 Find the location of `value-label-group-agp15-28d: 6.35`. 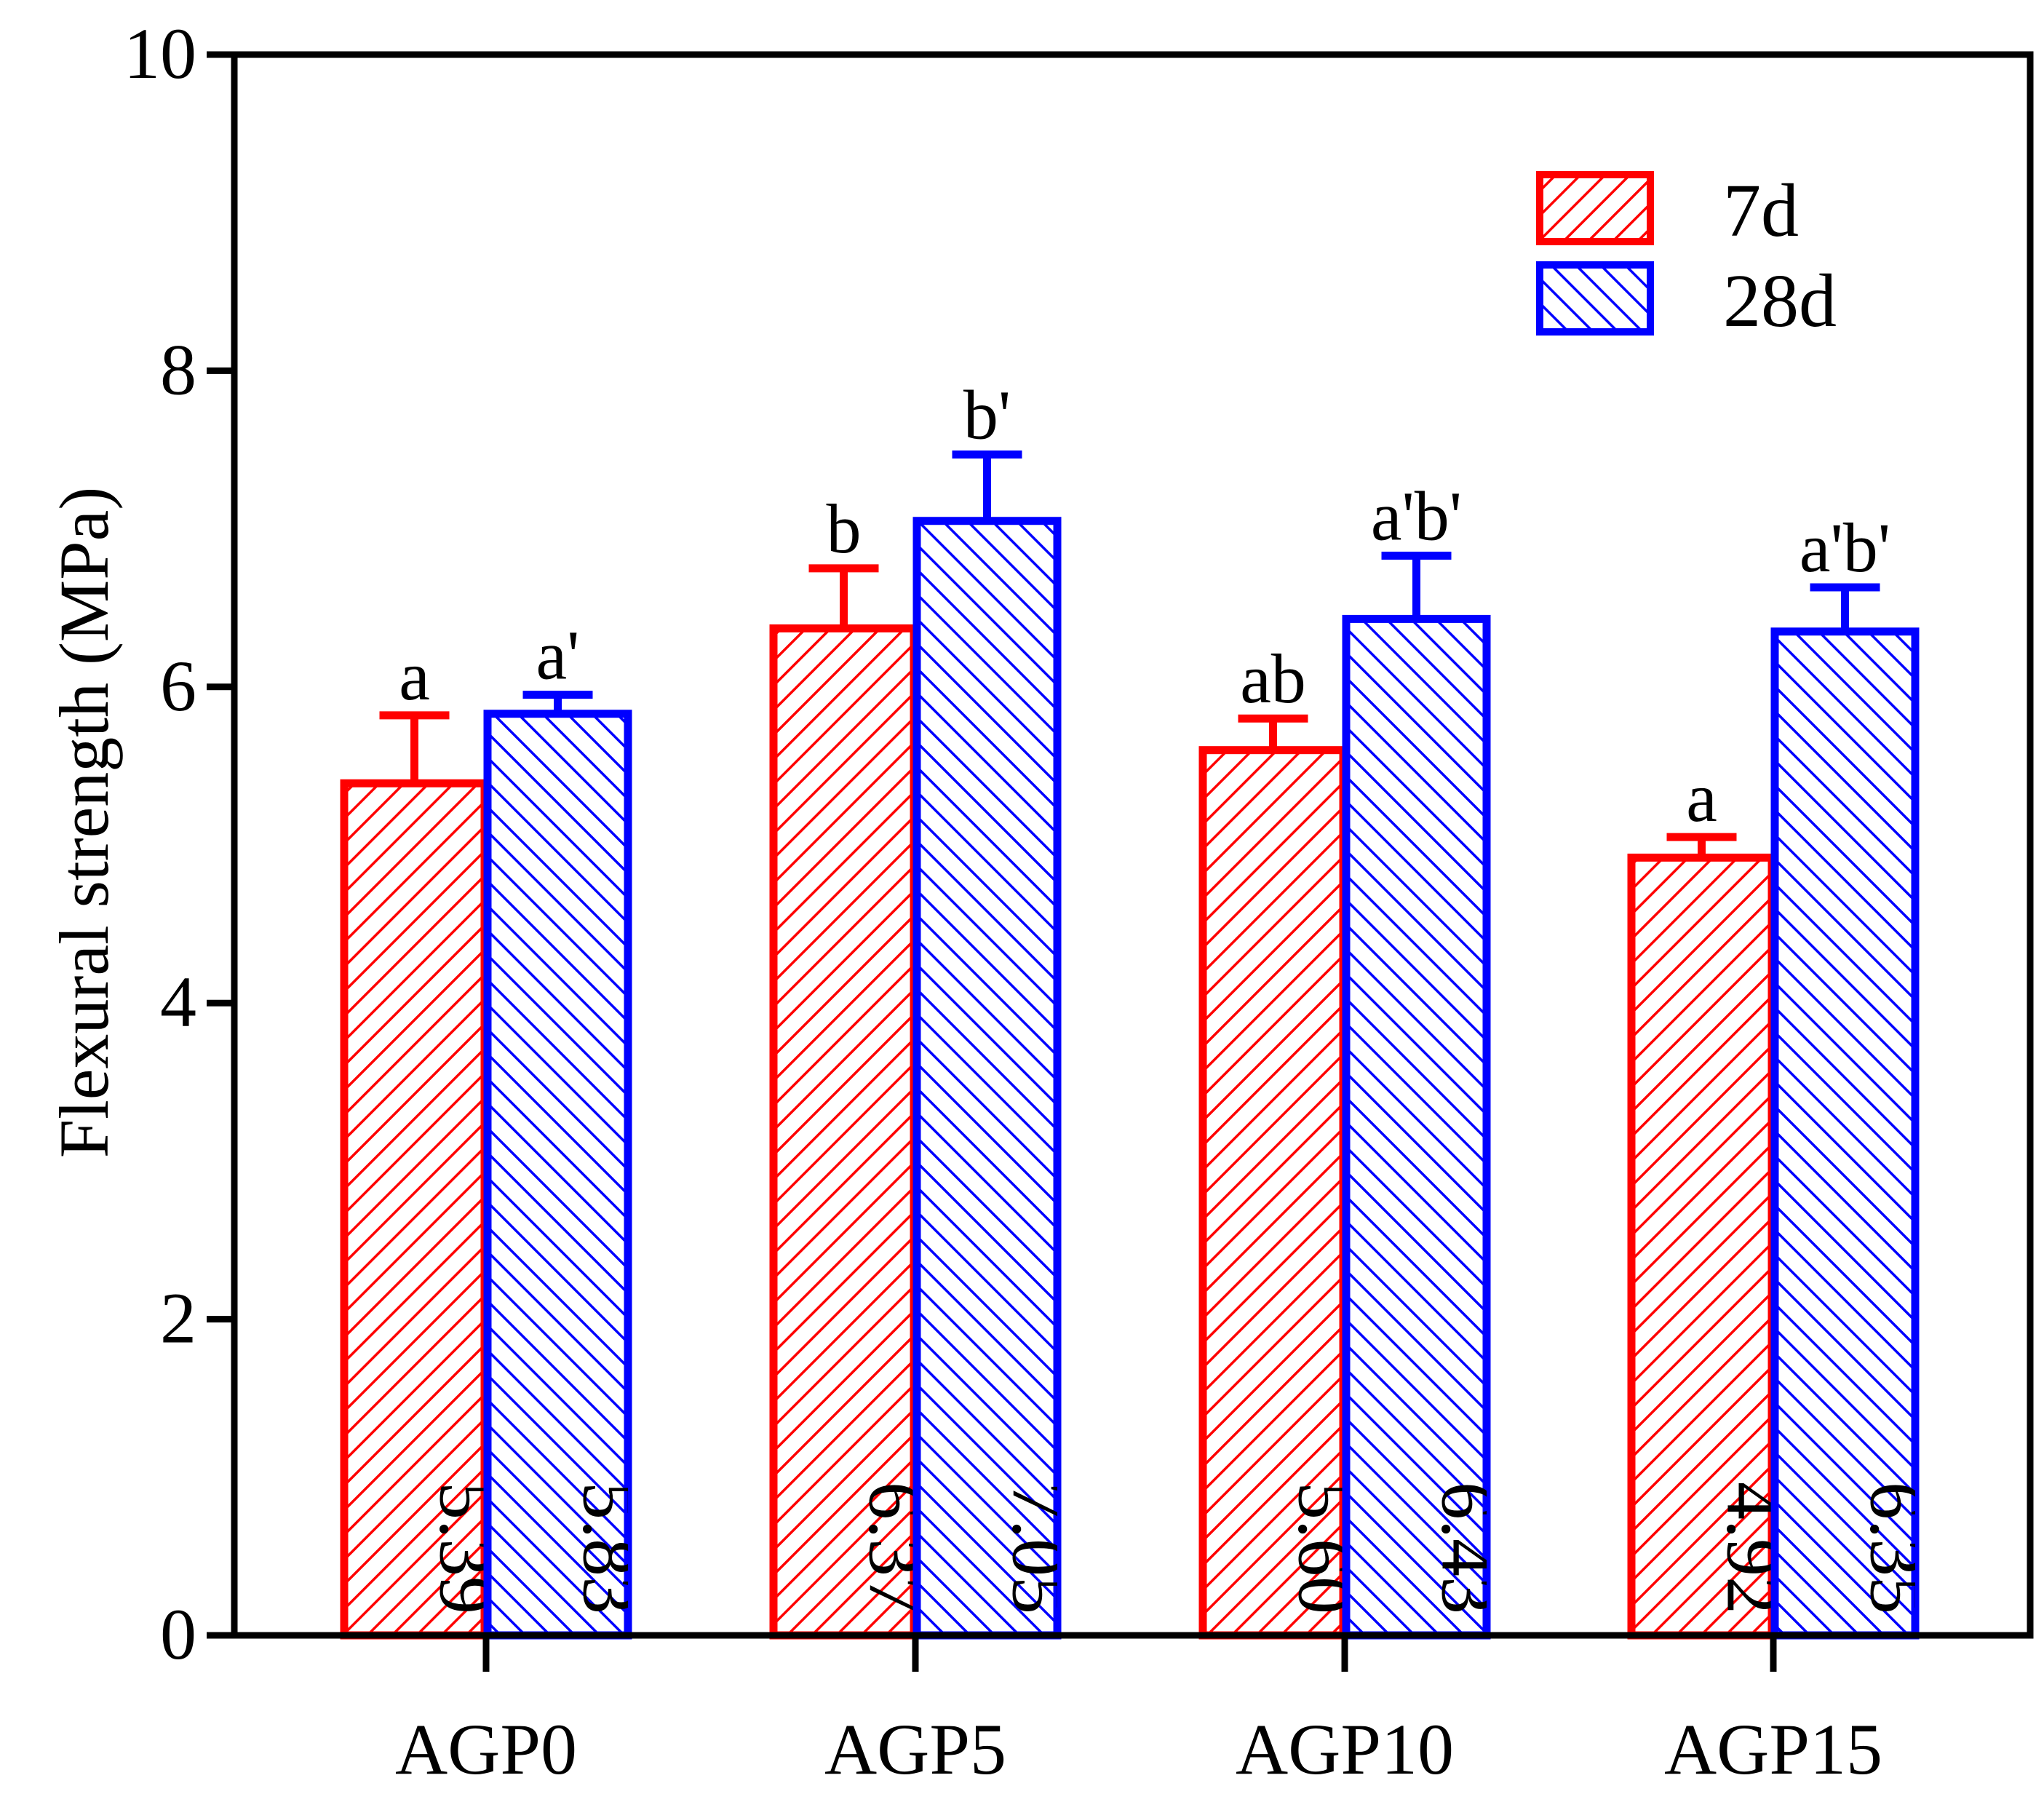

value-label-group-agp15-28d: 6.35 is located at coordinates (1897, 1548).